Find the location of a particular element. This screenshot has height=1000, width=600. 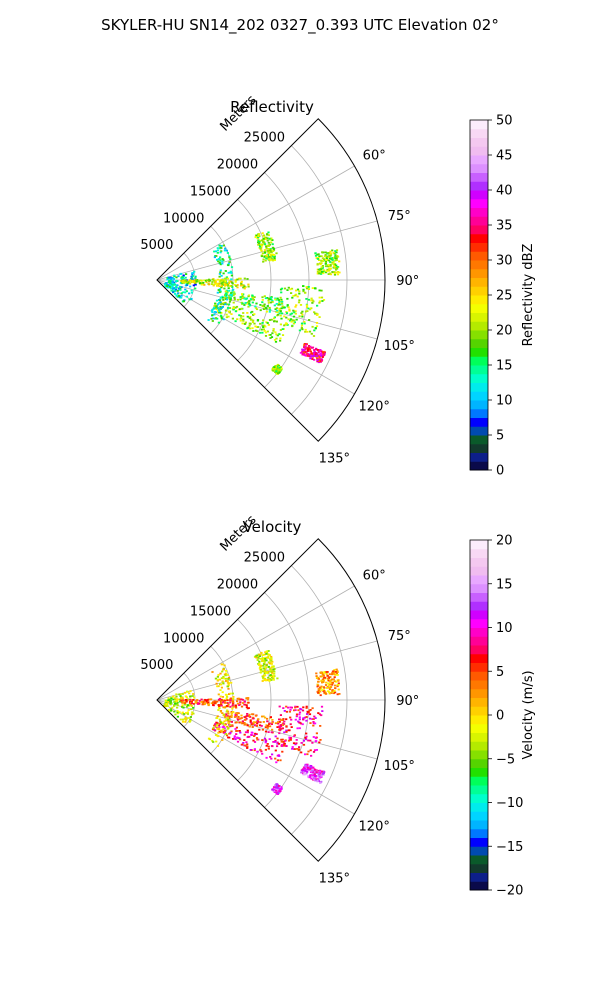

range-tick-label: 15000 is located at coordinates (210, 191).